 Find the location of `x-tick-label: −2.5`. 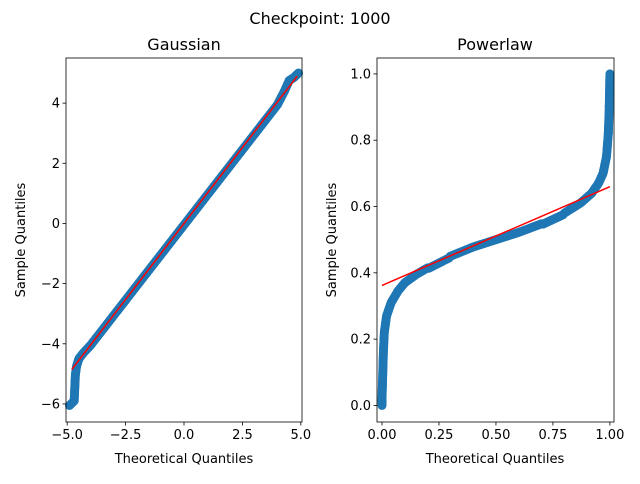

x-tick-label: −2.5 is located at coordinates (126, 435).